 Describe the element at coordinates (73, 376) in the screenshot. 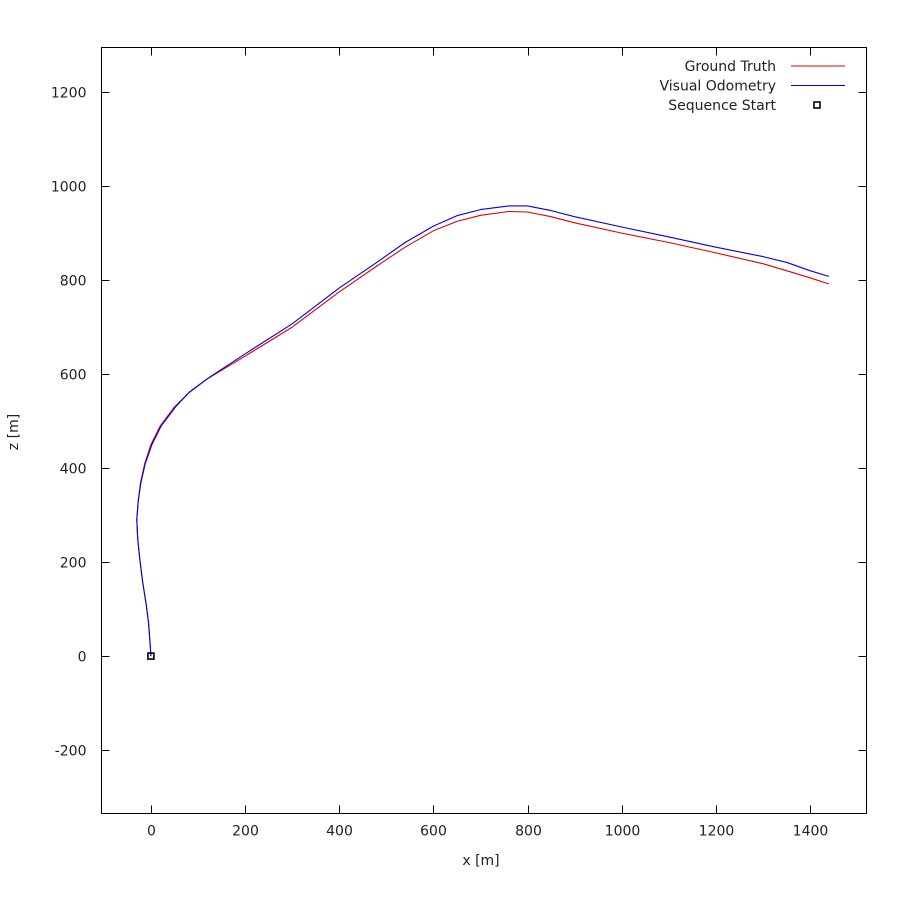

I see `y-tick-label: 600` at that location.